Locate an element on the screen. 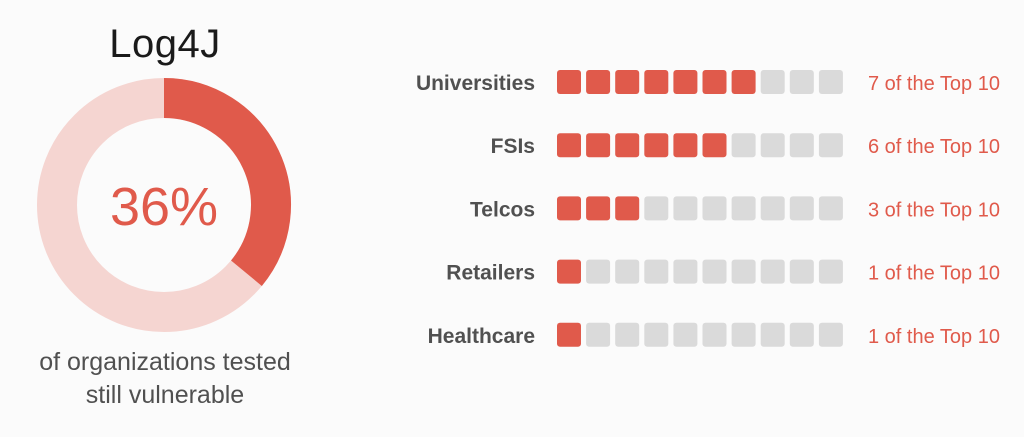 The width and height of the screenshot is (1024, 437). donut-center-label: 36% is located at coordinates (164, 207).